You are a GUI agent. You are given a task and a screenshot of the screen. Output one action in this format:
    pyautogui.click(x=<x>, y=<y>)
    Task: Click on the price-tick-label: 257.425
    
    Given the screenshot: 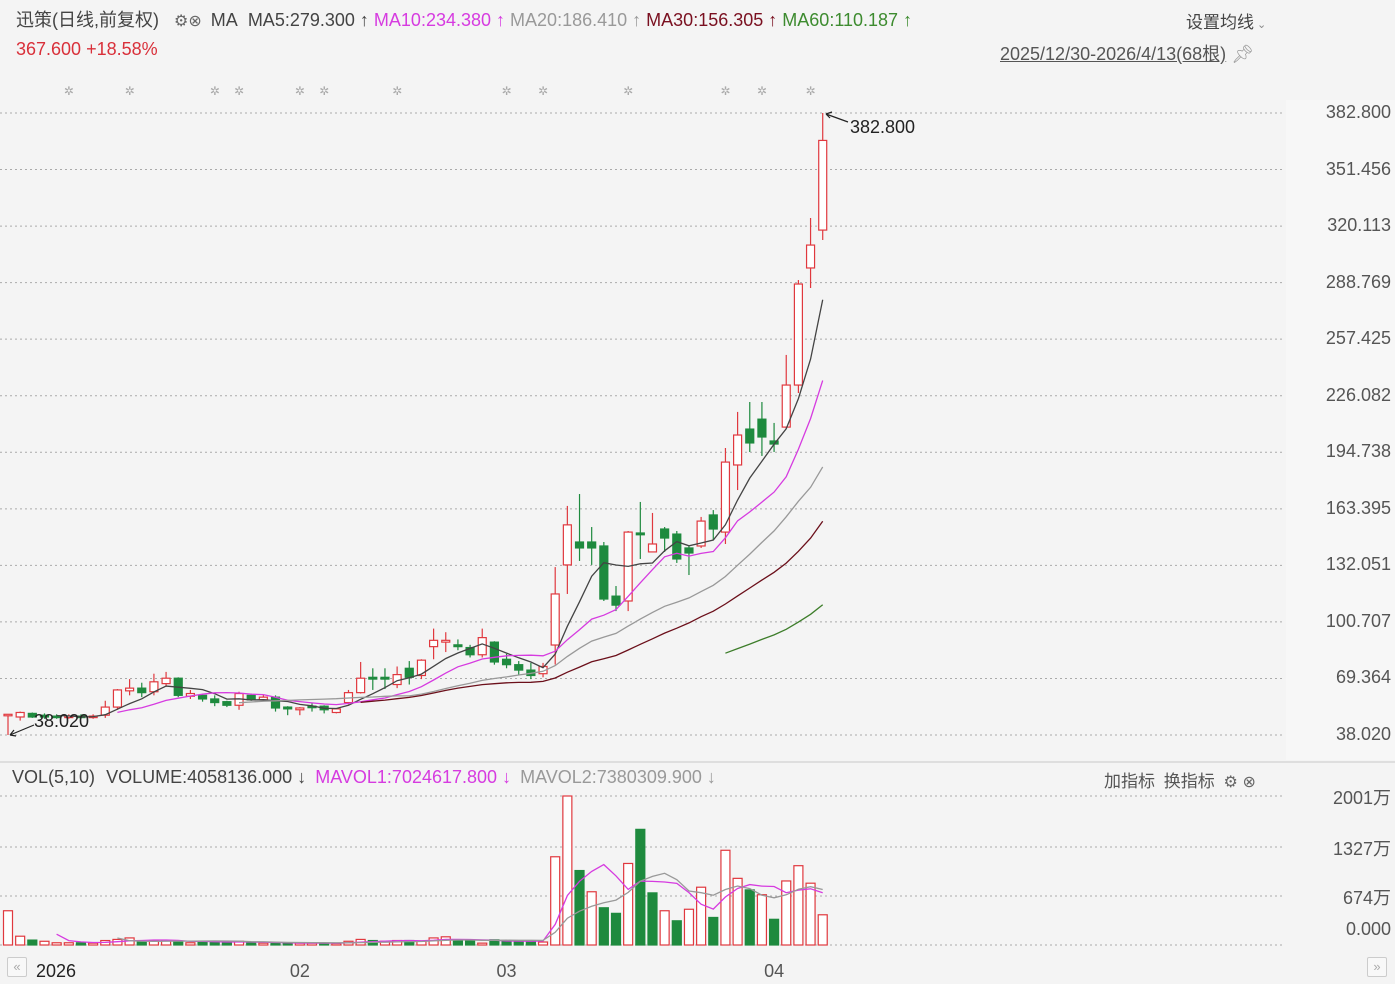 What is the action you would take?
    pyautogui.click(x=1358, y=338)
    